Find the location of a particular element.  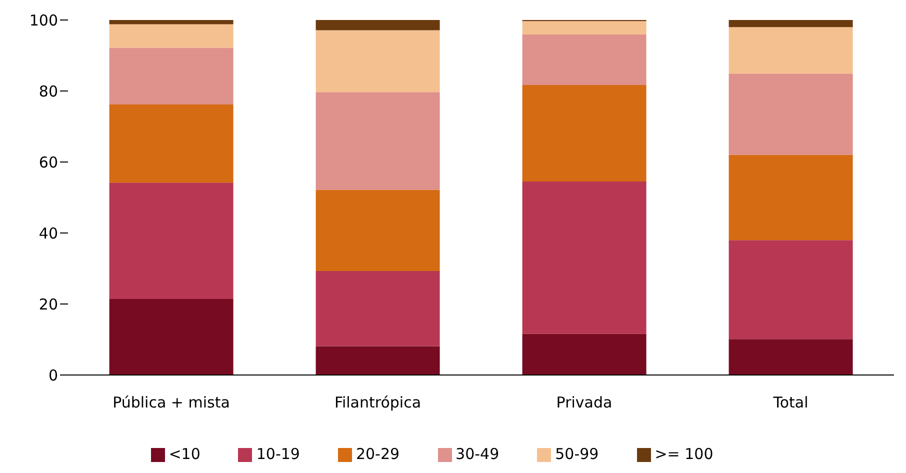

legend-label: 20-29 is located at coordinates (378, 454).